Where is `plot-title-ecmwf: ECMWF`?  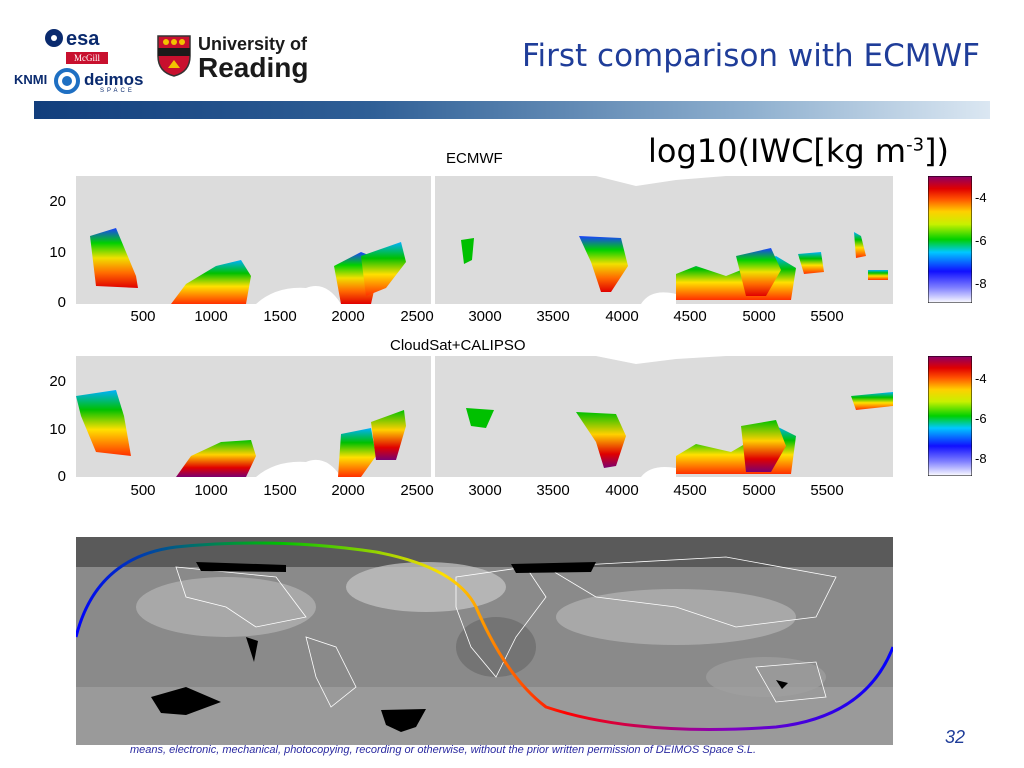
plot-title-ecmwf: ECMWF is located at coordinates (474, 158).